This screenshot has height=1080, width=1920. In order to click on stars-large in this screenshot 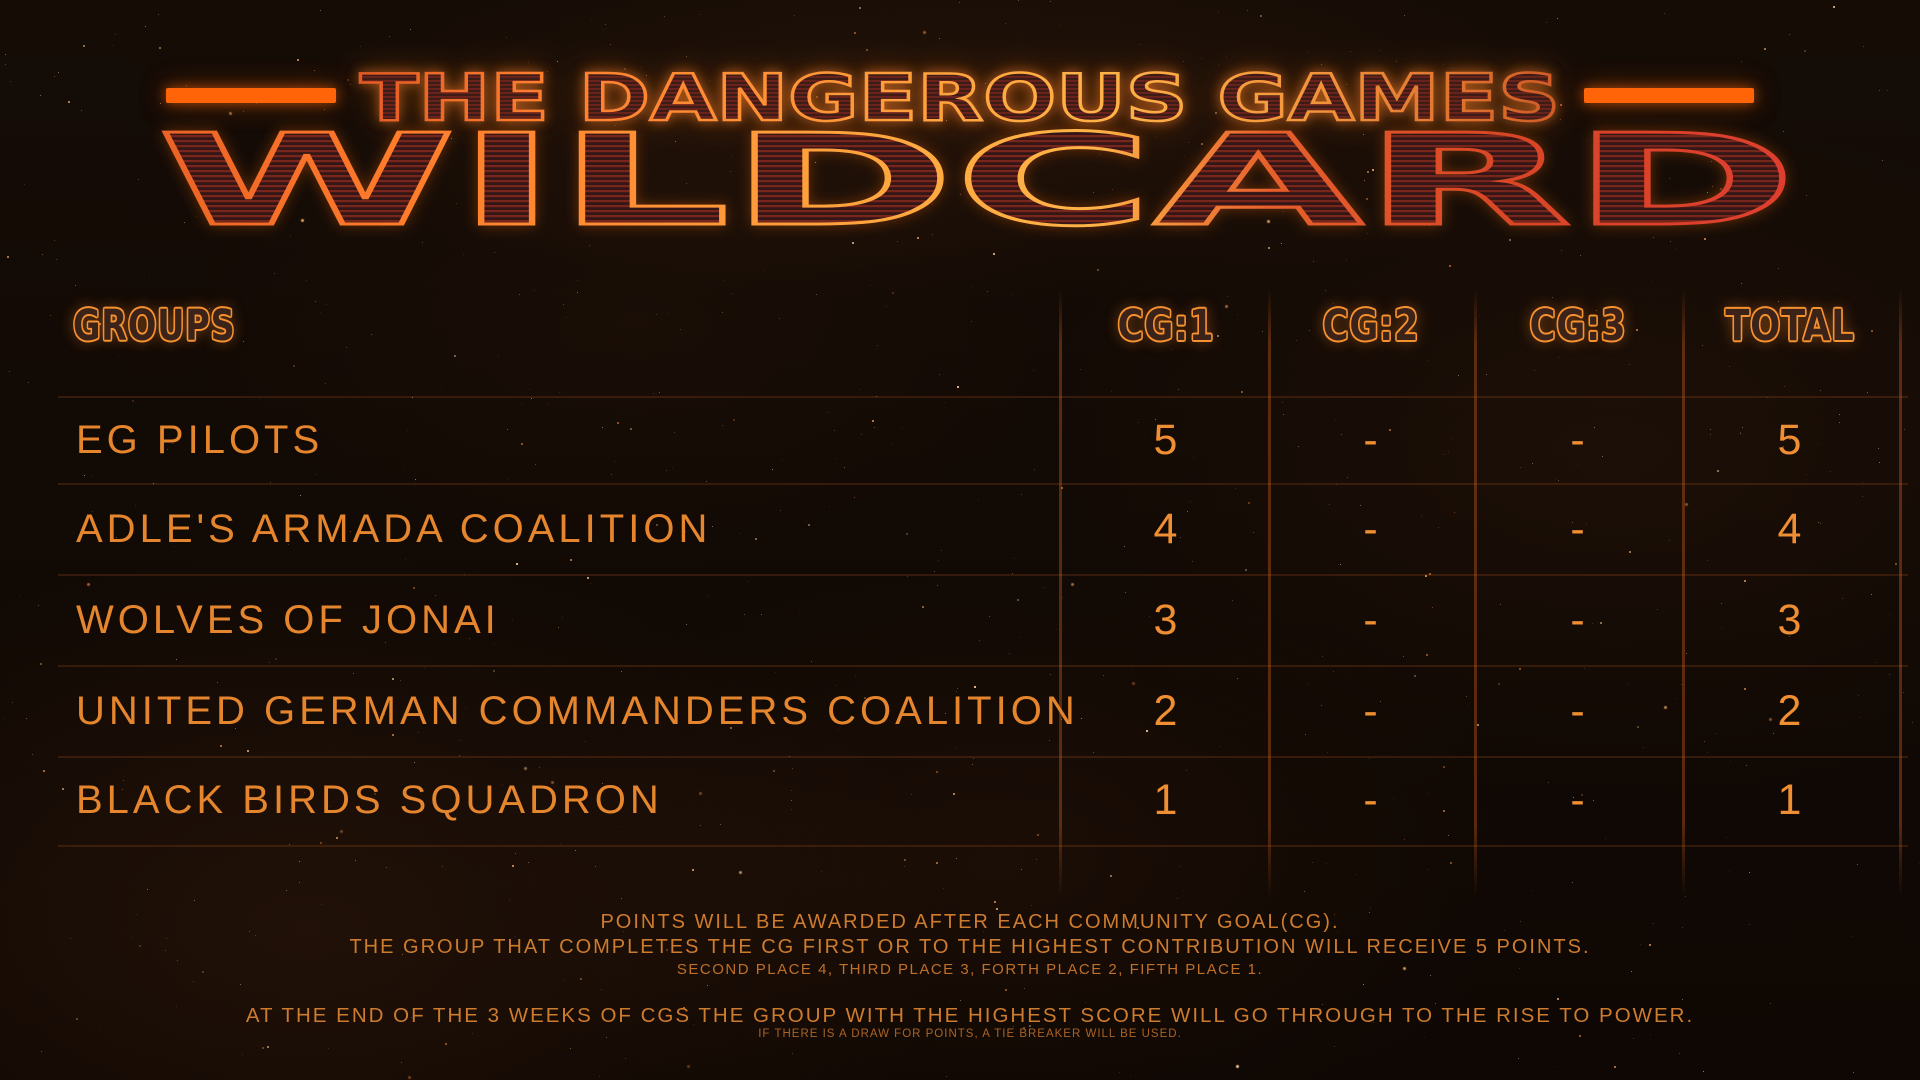, I will do `click(1, 1)`.